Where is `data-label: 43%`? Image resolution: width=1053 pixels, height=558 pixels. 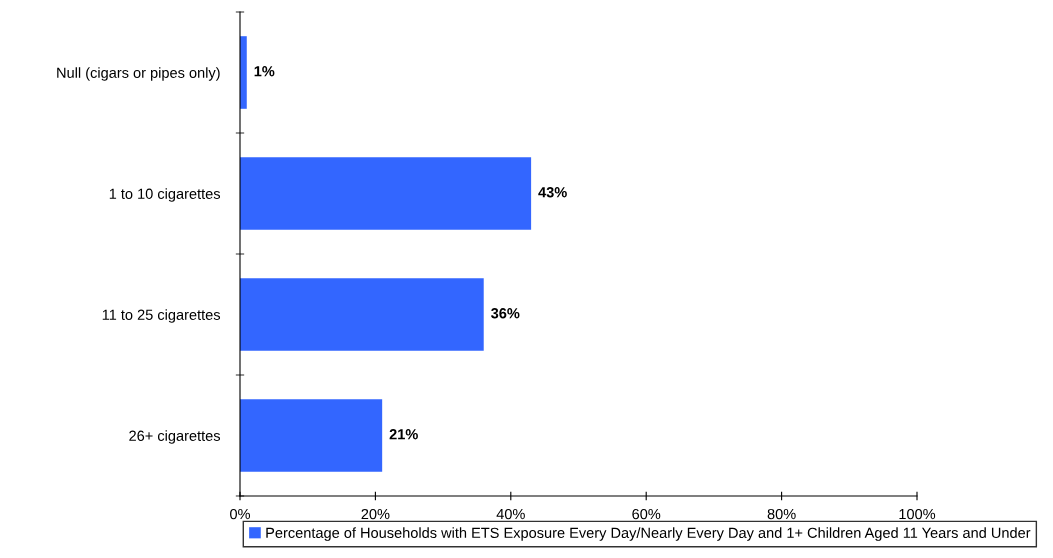
data-label: 43% is located at coordinates (552, 192).